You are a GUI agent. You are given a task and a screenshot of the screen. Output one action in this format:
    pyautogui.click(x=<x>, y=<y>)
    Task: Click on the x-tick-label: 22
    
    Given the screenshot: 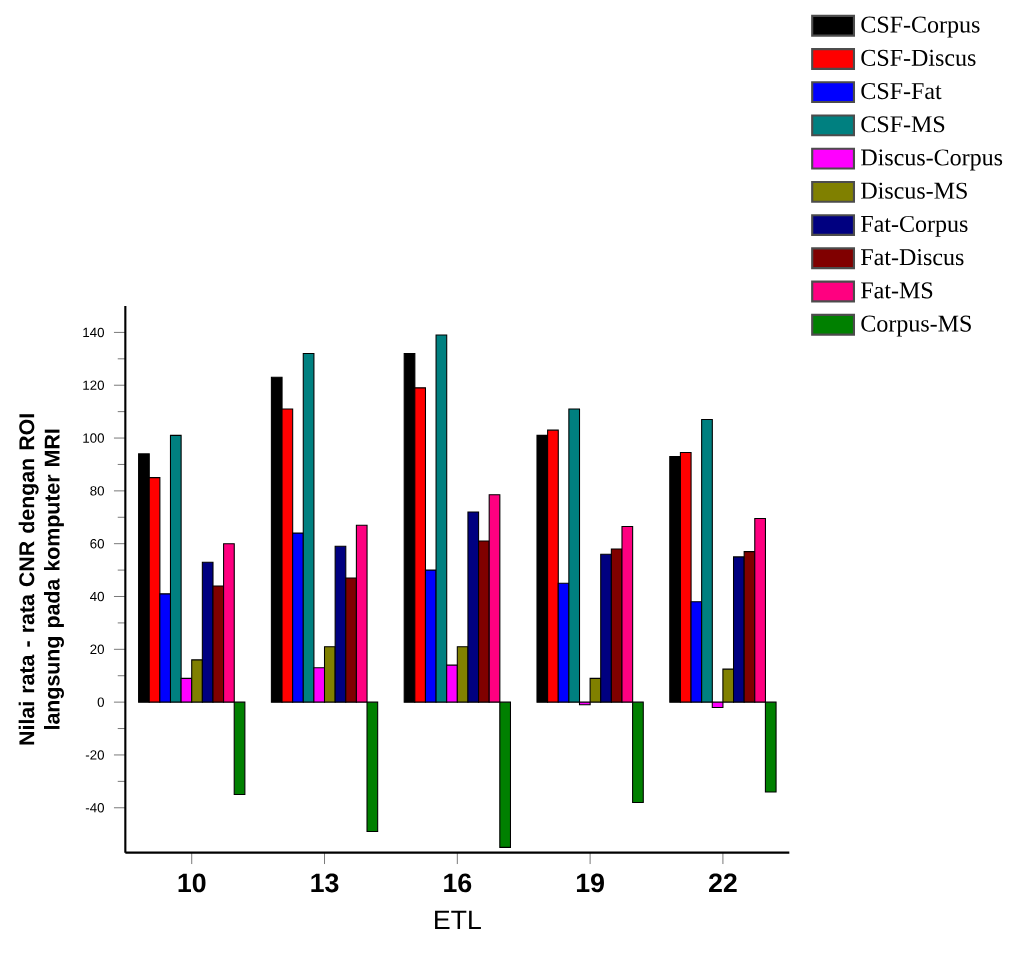 What is the action you would take?
    pyautogui.click(x=723, y=883)
    